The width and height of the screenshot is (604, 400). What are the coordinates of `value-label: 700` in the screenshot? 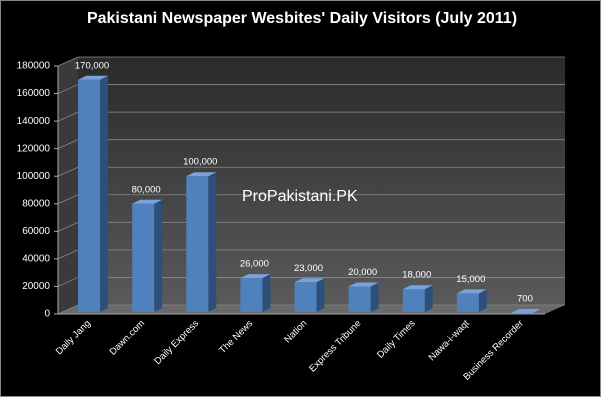 It's located at (525, 299).